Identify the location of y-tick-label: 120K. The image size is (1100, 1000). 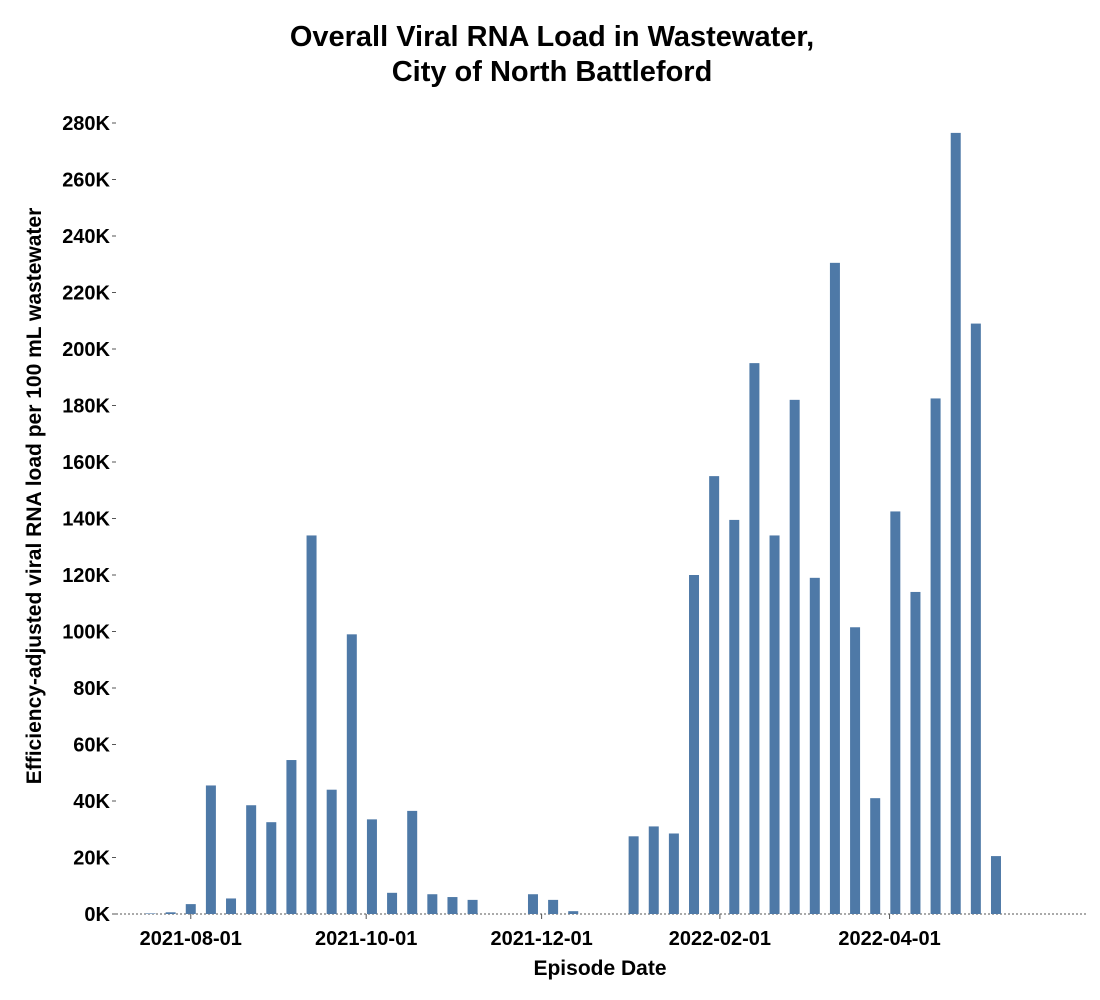
(86, 576).